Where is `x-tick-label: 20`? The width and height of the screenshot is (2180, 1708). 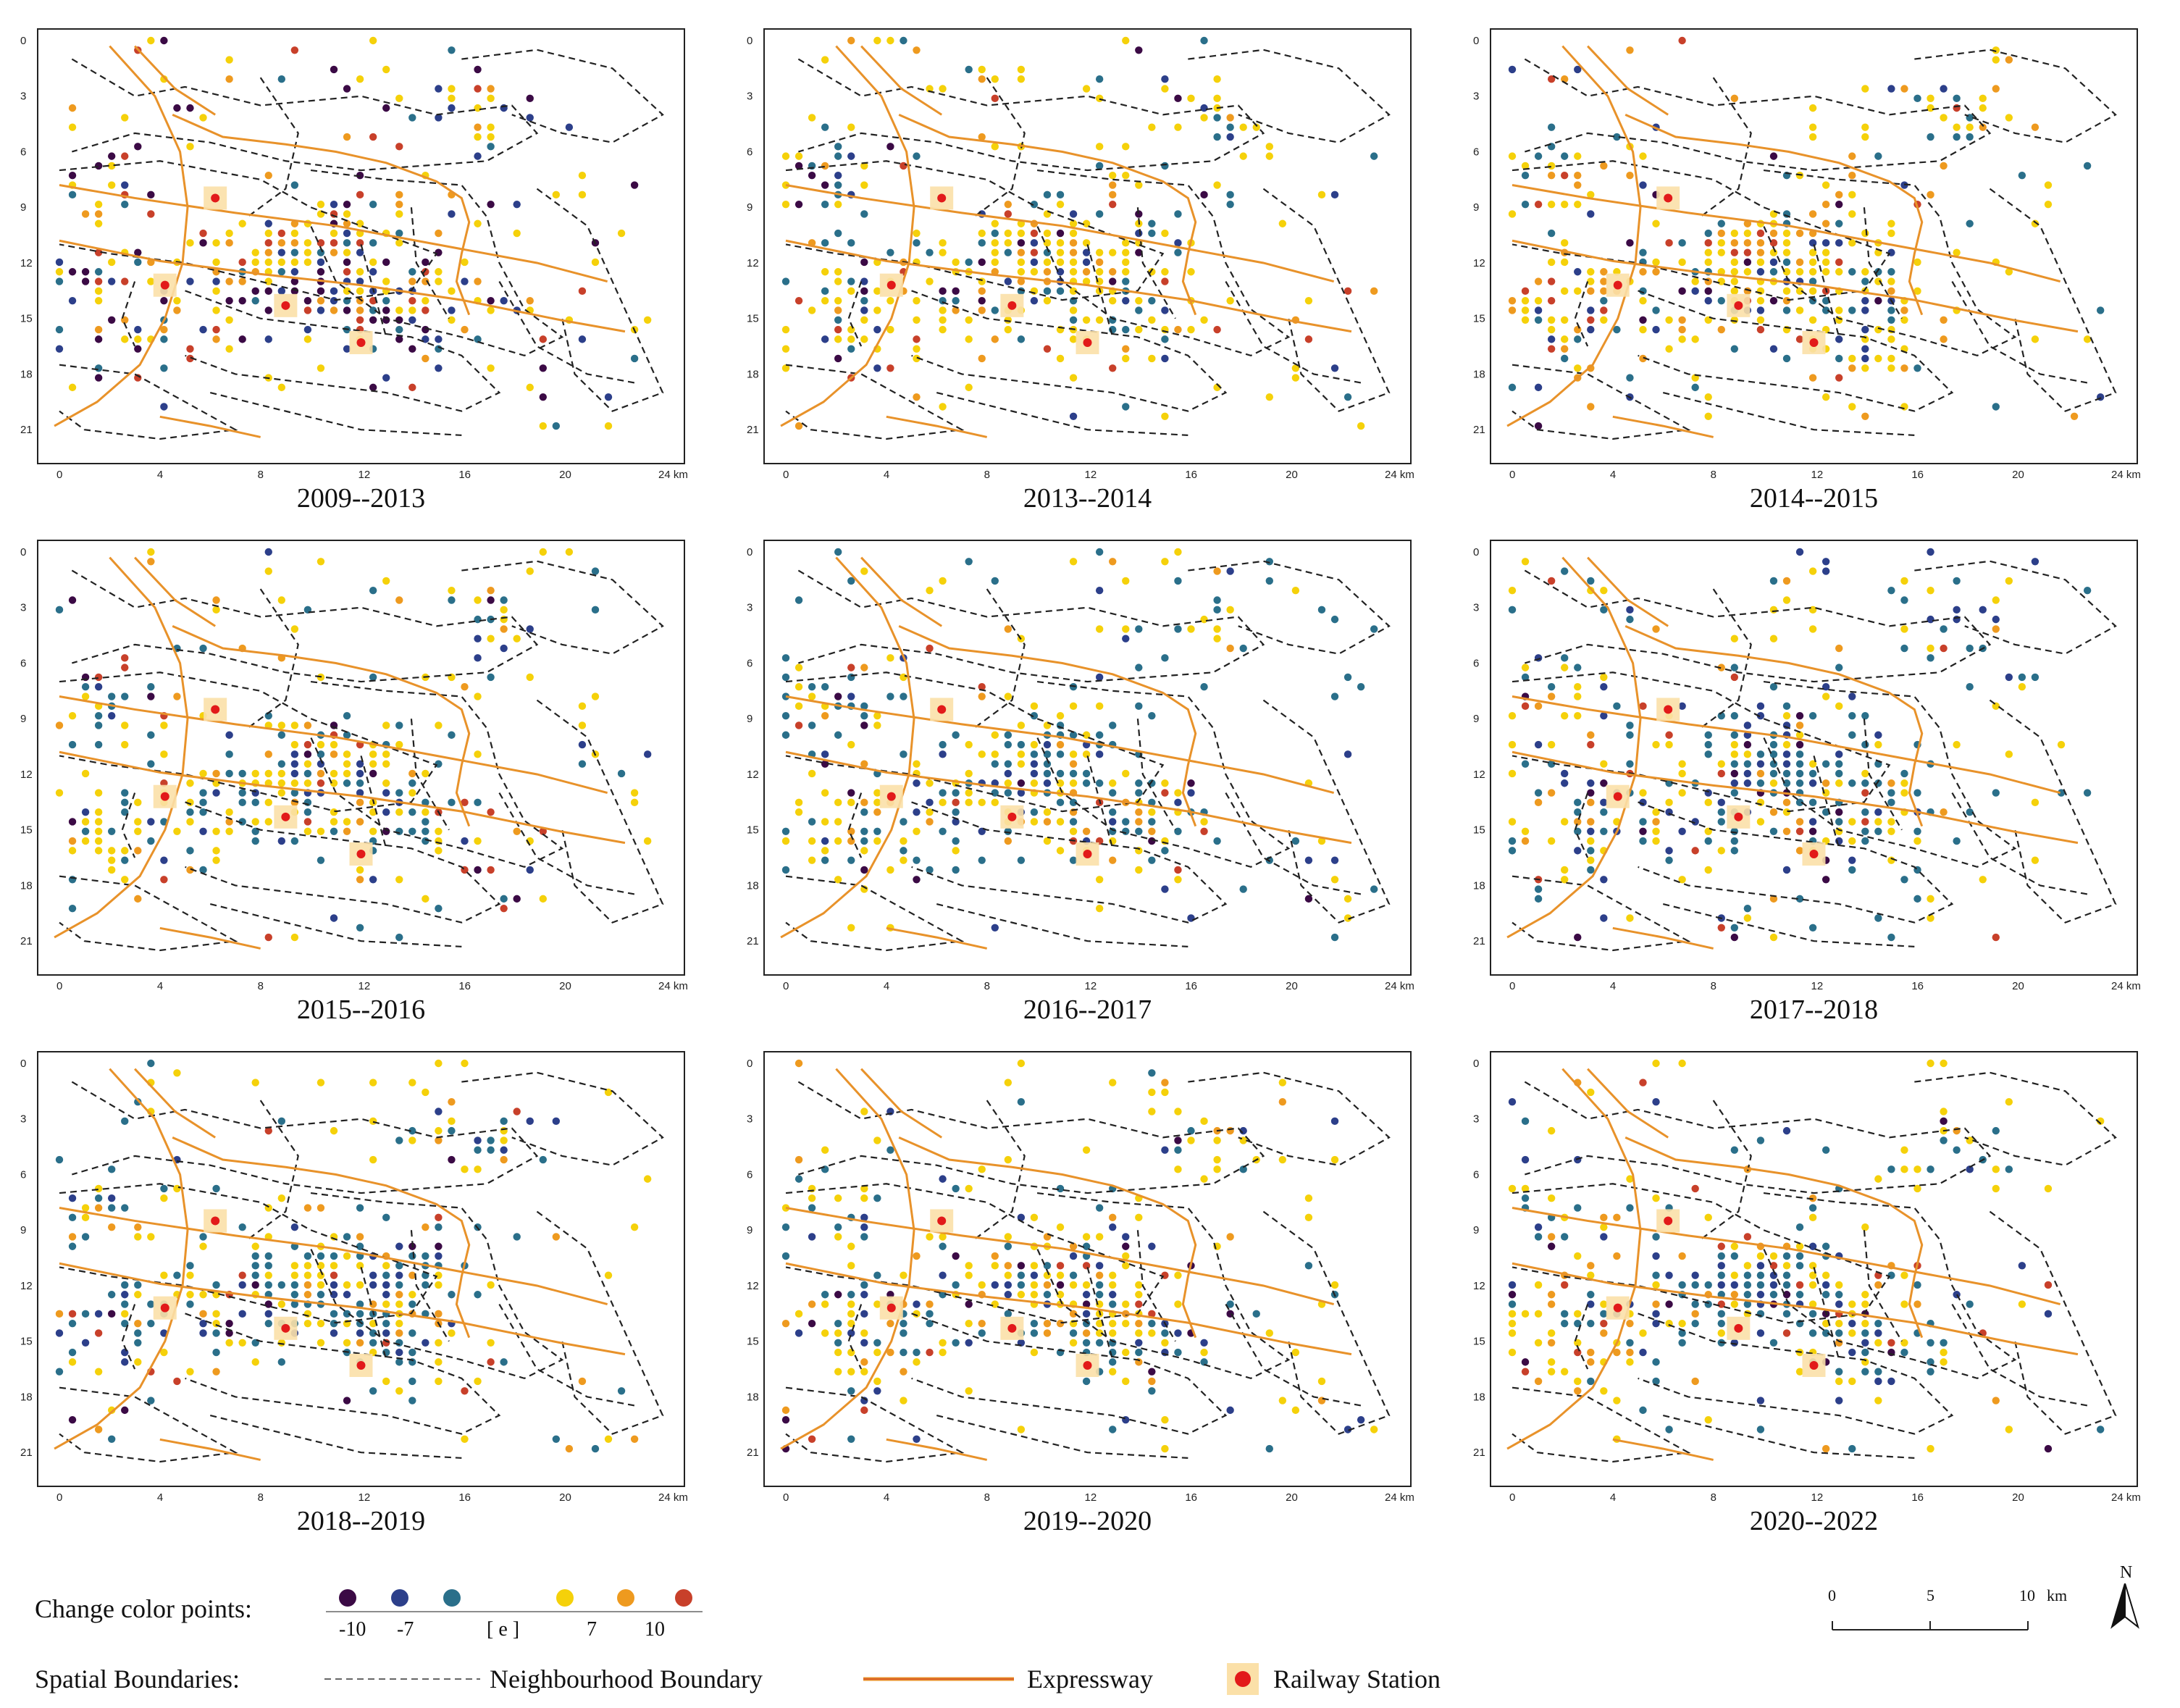
x-tick-label: 20 is located at coordinates (1292, 1498).